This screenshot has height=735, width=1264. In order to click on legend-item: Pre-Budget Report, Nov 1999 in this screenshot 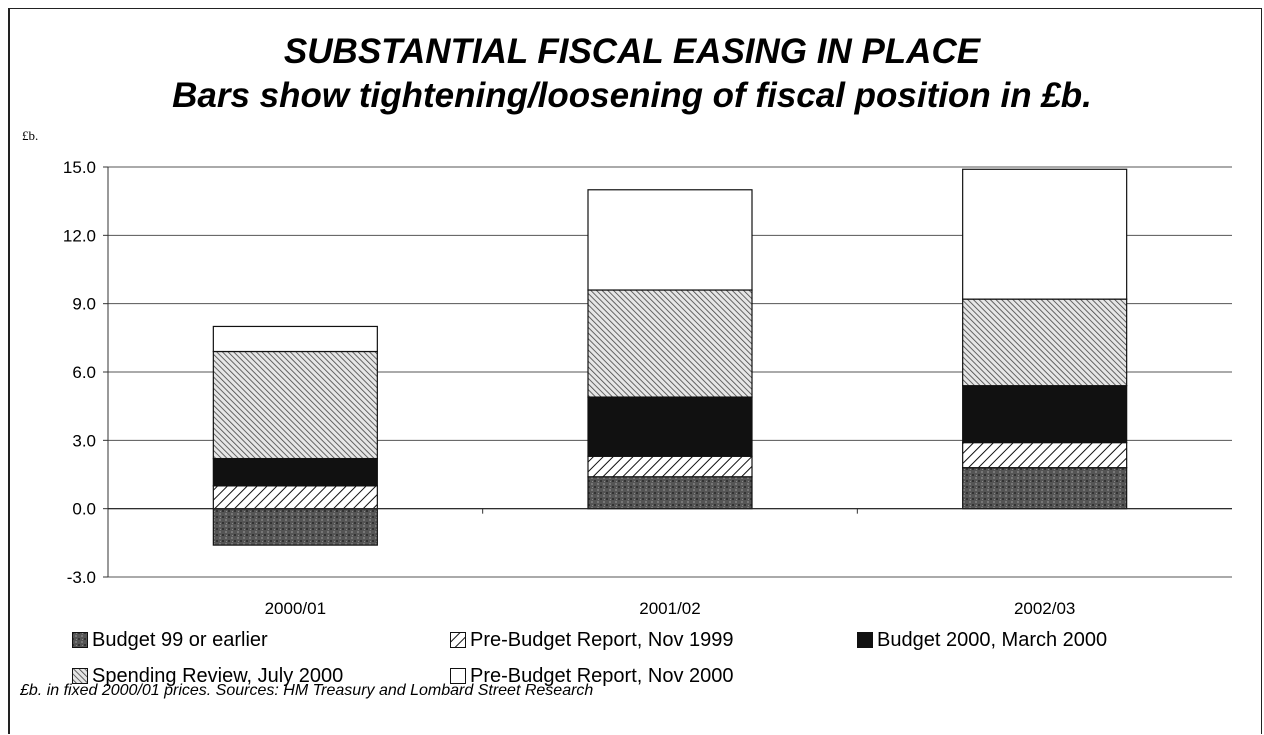, I will do `click(592, 640)`.